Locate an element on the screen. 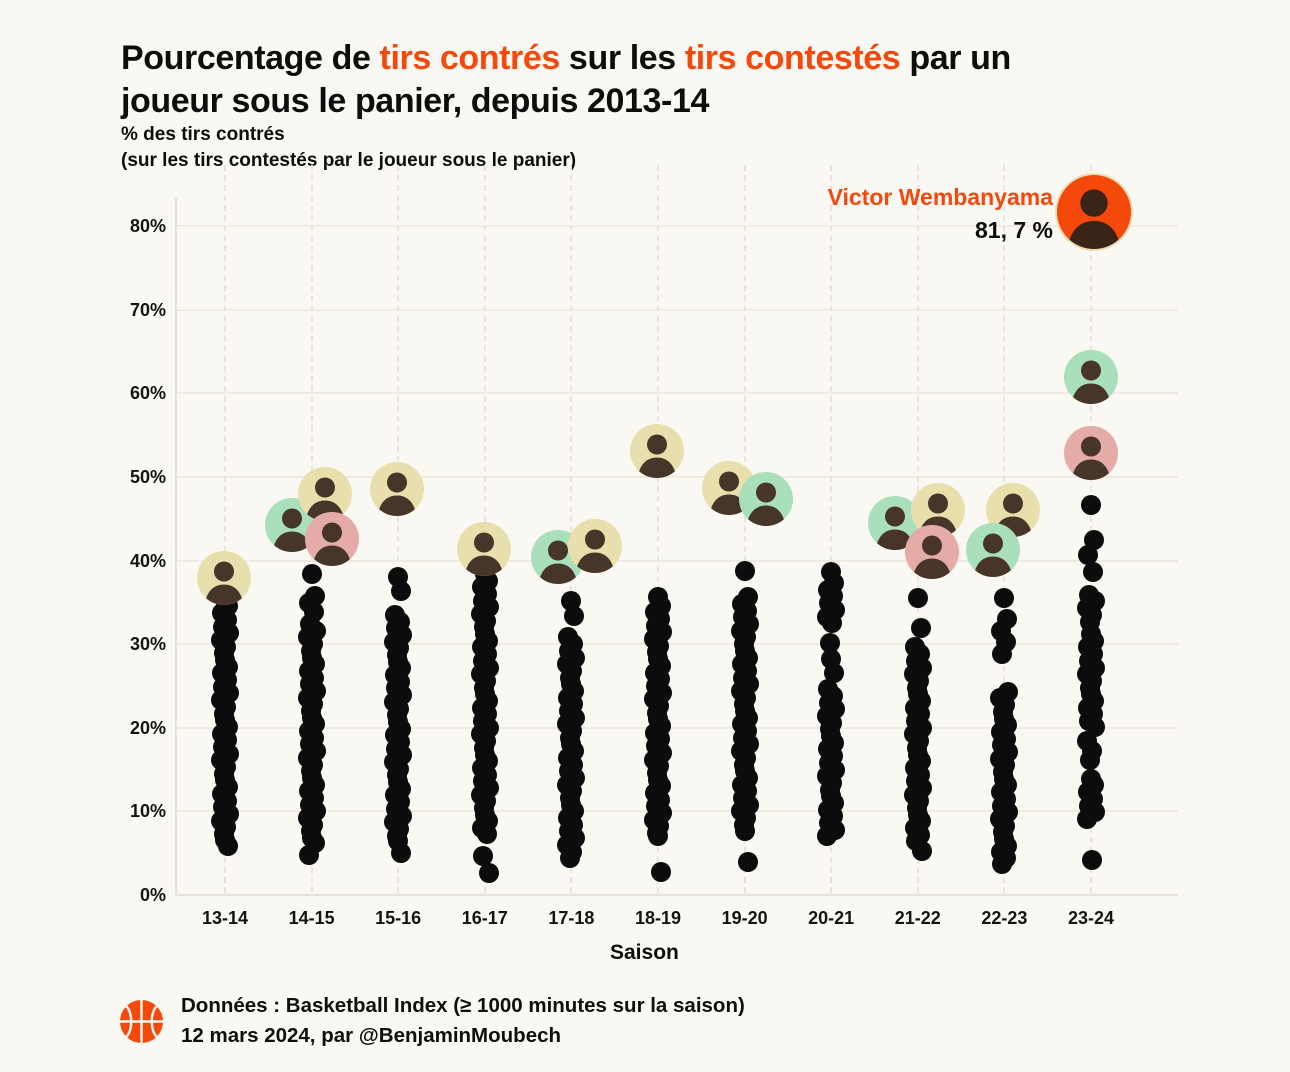 The width and height of the screenshot is (1290, 1072). y-tick-label: 30% is located at coordinates (147, 644).